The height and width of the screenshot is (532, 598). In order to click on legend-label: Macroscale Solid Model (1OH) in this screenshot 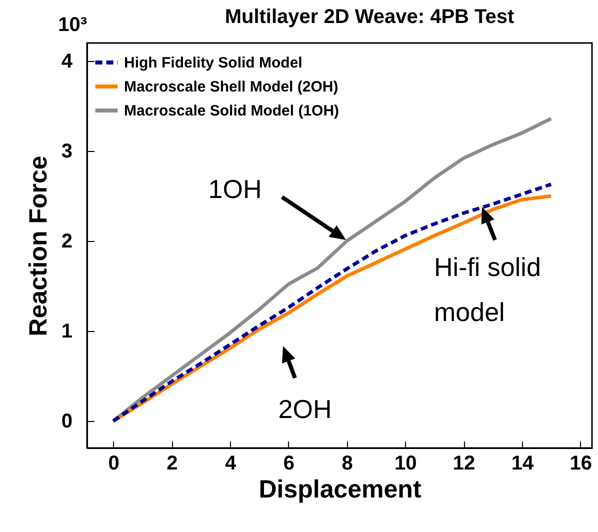, I will do `click(232, 111)`.